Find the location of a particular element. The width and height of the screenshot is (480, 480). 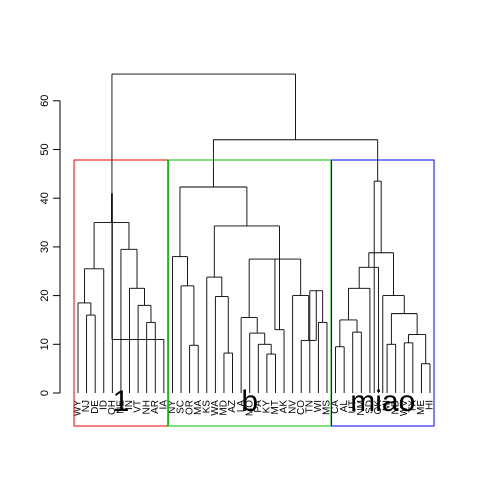

leaf-label: MT is located at coordinates (275, 407).